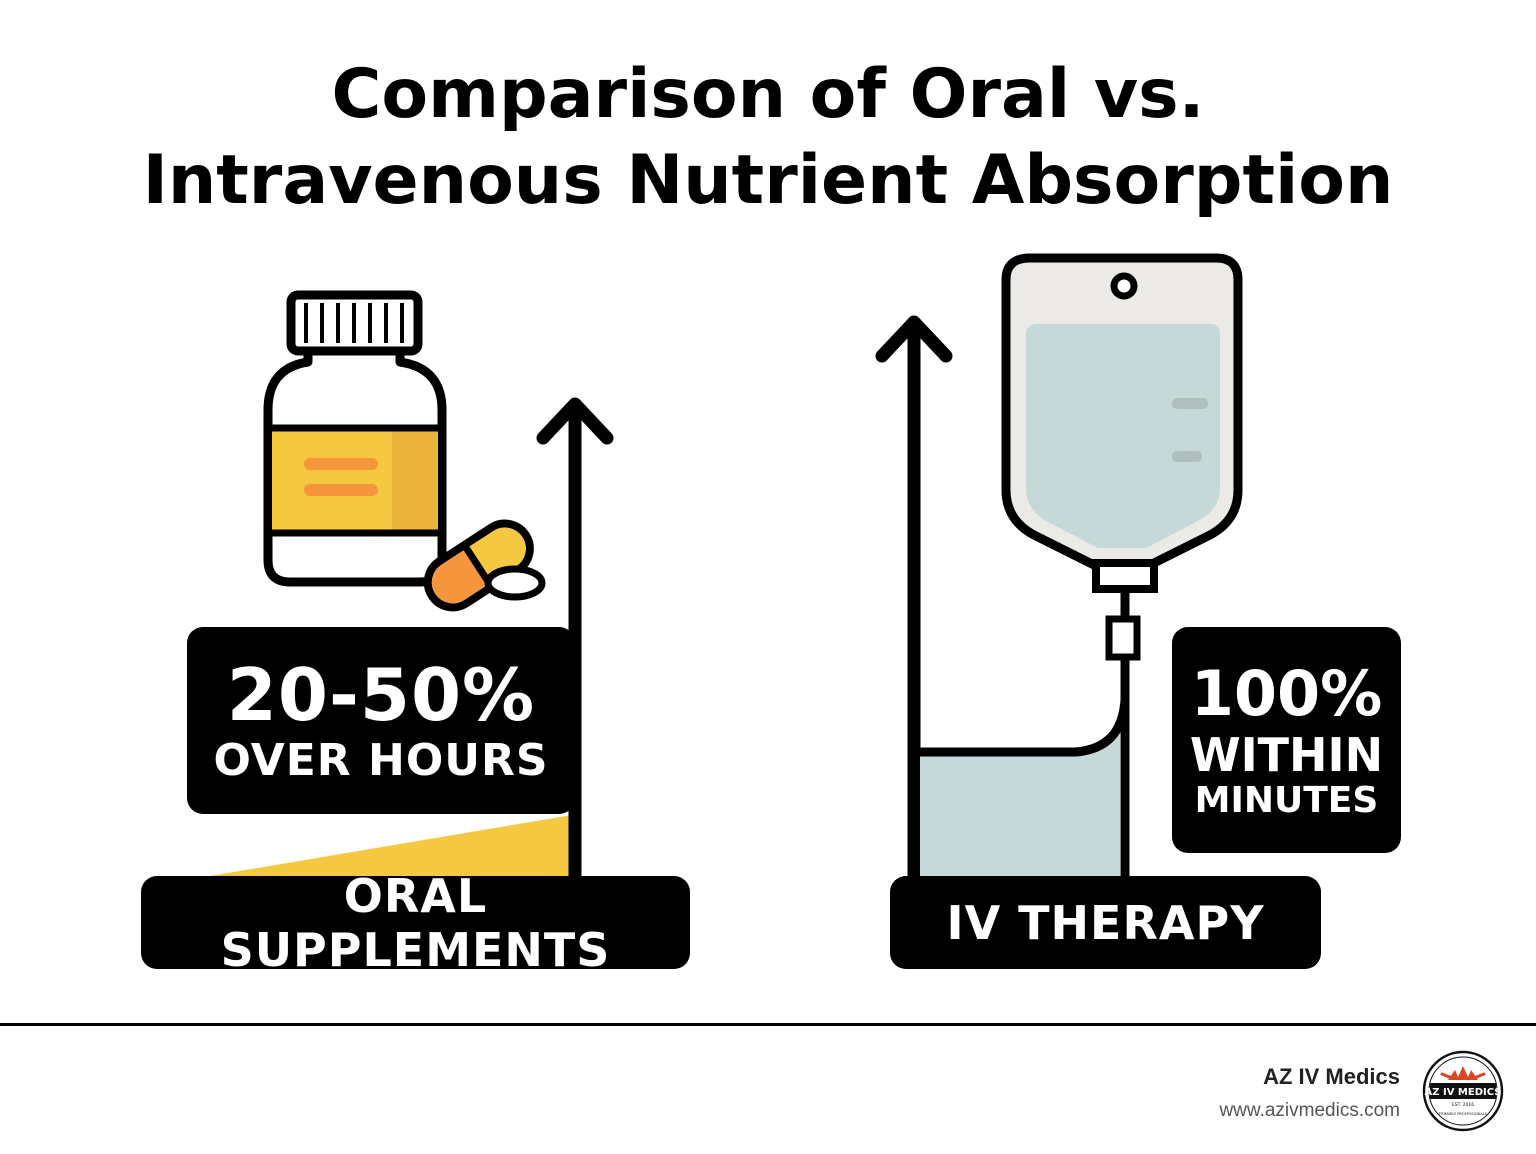 This screenshot has height=1154, width=1536. I want to click on oral-stat-box: 20-50% OVER HOURS, so click(381, 720).